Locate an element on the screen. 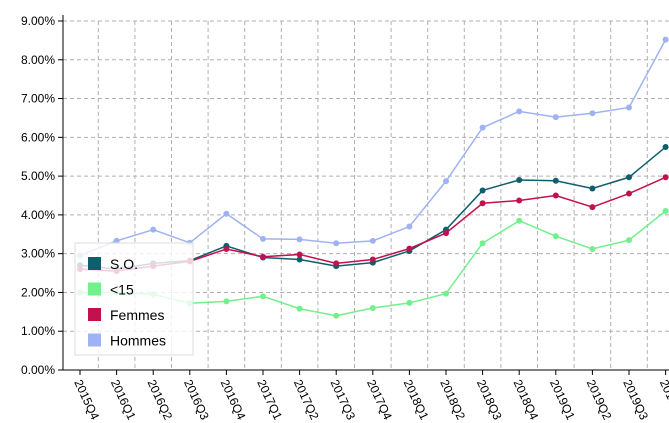  x-tick-label: 2018Q1 is located at coordinates (416, 399).